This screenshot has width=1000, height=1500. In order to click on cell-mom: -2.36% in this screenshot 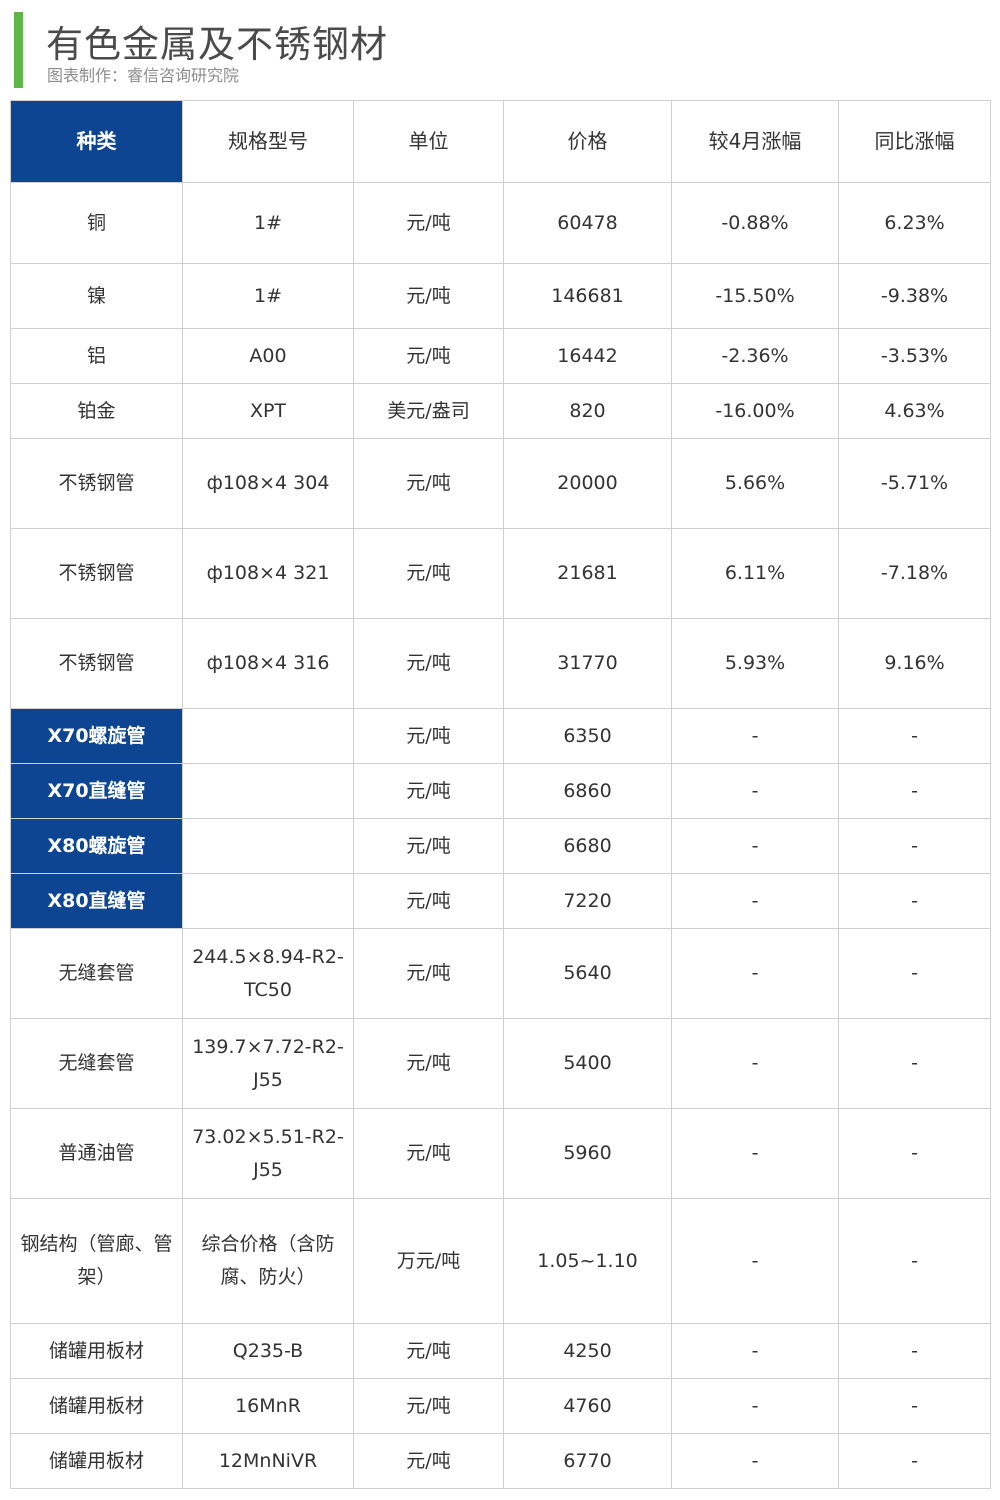, I will do `click(755, 356)`.